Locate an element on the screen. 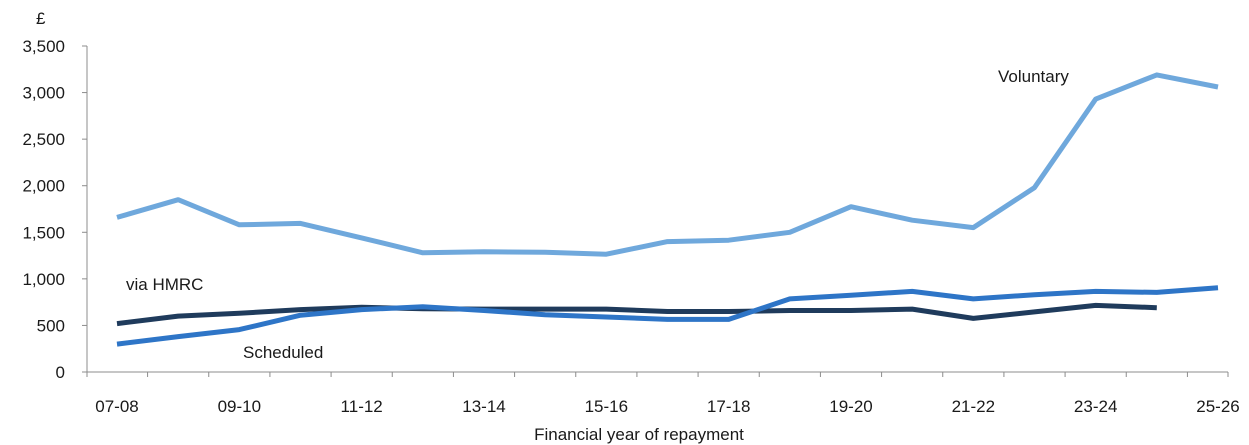  y-tick-label: 500 is located at coordinates (51, 325).